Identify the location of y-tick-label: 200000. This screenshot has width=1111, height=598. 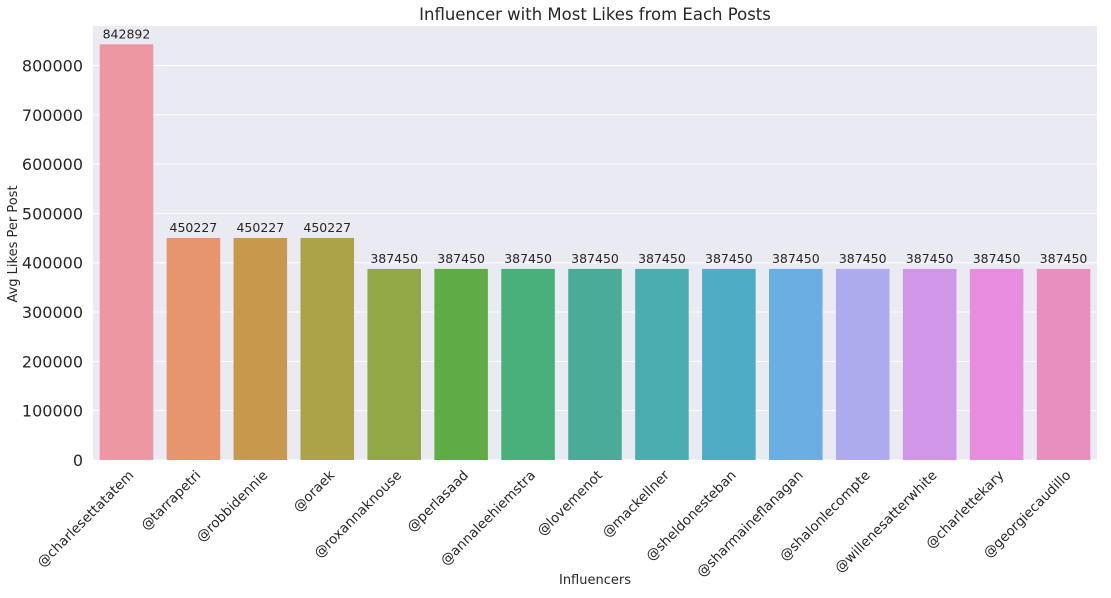
(52, 361).